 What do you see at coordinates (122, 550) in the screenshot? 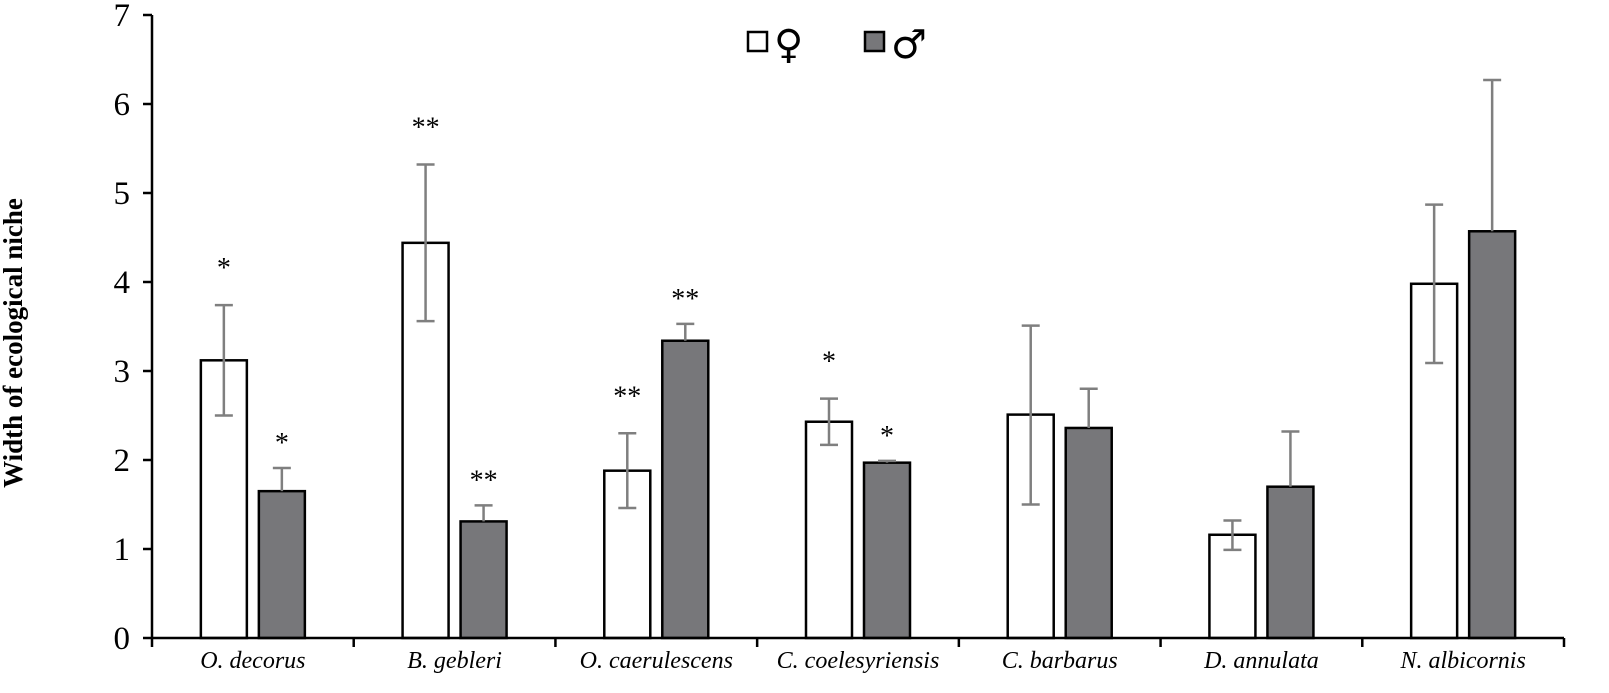
I see `y-tick-label: 1` at bounding box center [122, 550].